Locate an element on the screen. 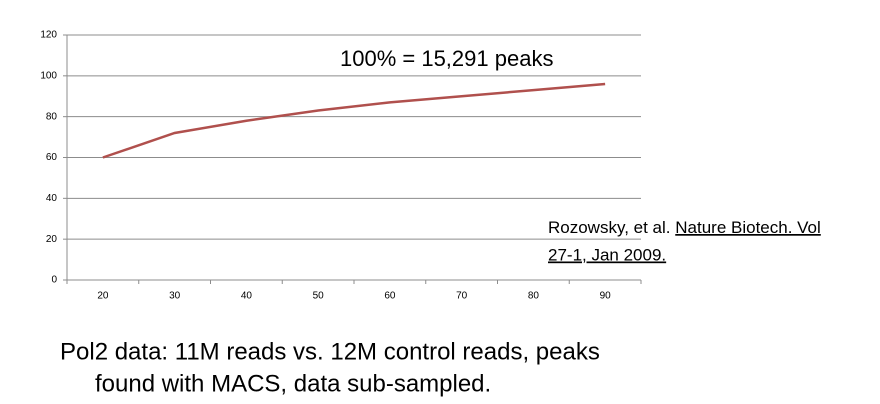  citation-source: Nature Biotech. Vol is located at coordinates (748, 227).